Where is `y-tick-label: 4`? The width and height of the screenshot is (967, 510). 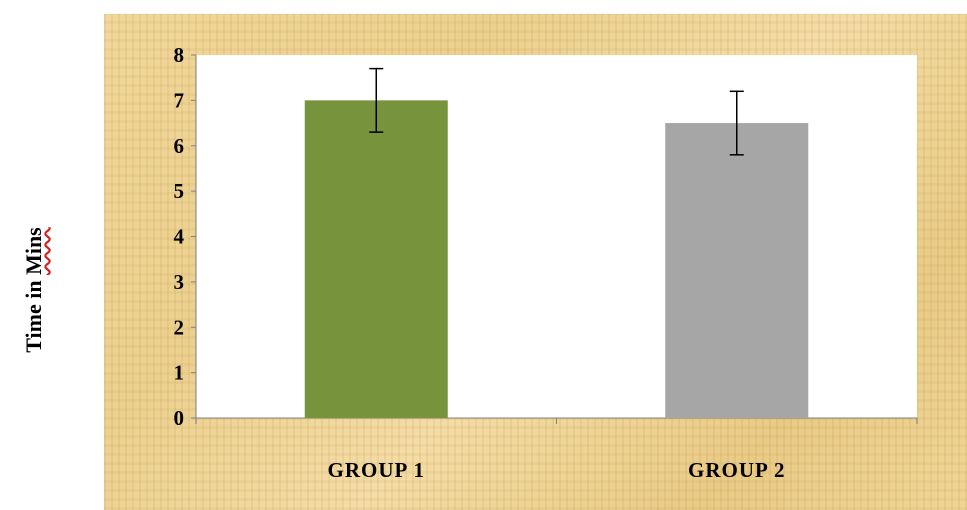 y-tick-label: 4 is located at coordinates (179, 237).